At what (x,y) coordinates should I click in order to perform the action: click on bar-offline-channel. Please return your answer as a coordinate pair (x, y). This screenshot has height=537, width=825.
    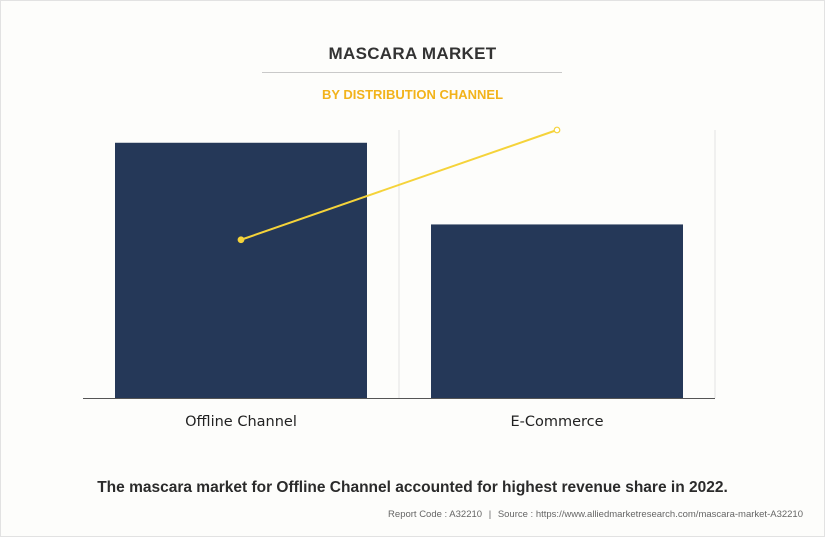
    Looking at the image, I should click on (241, 270).